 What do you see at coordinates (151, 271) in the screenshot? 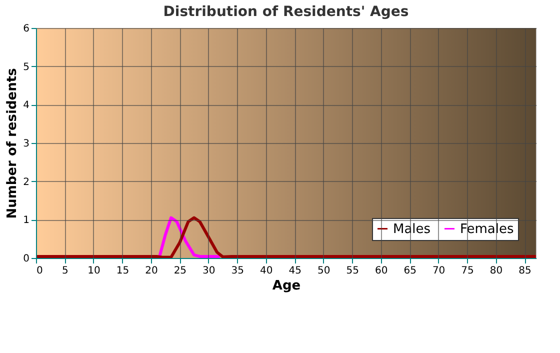
I see `x-tick-label: 20` at bounding box center [151, 271].